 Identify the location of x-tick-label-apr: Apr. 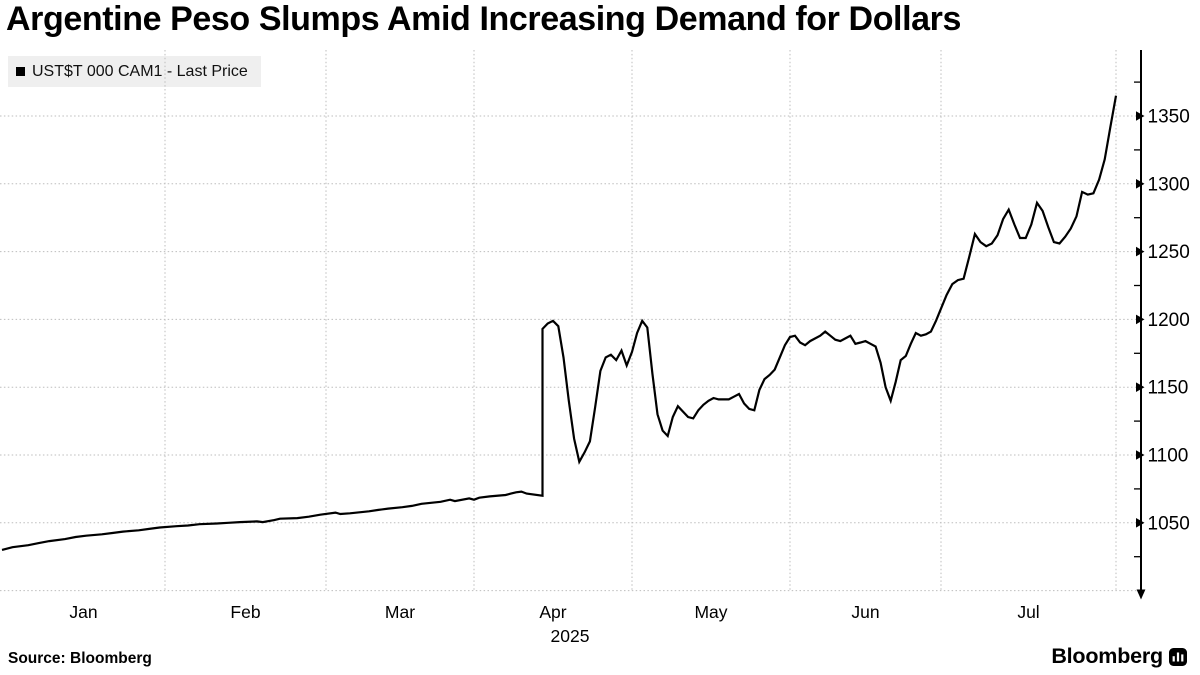
(552, 612).